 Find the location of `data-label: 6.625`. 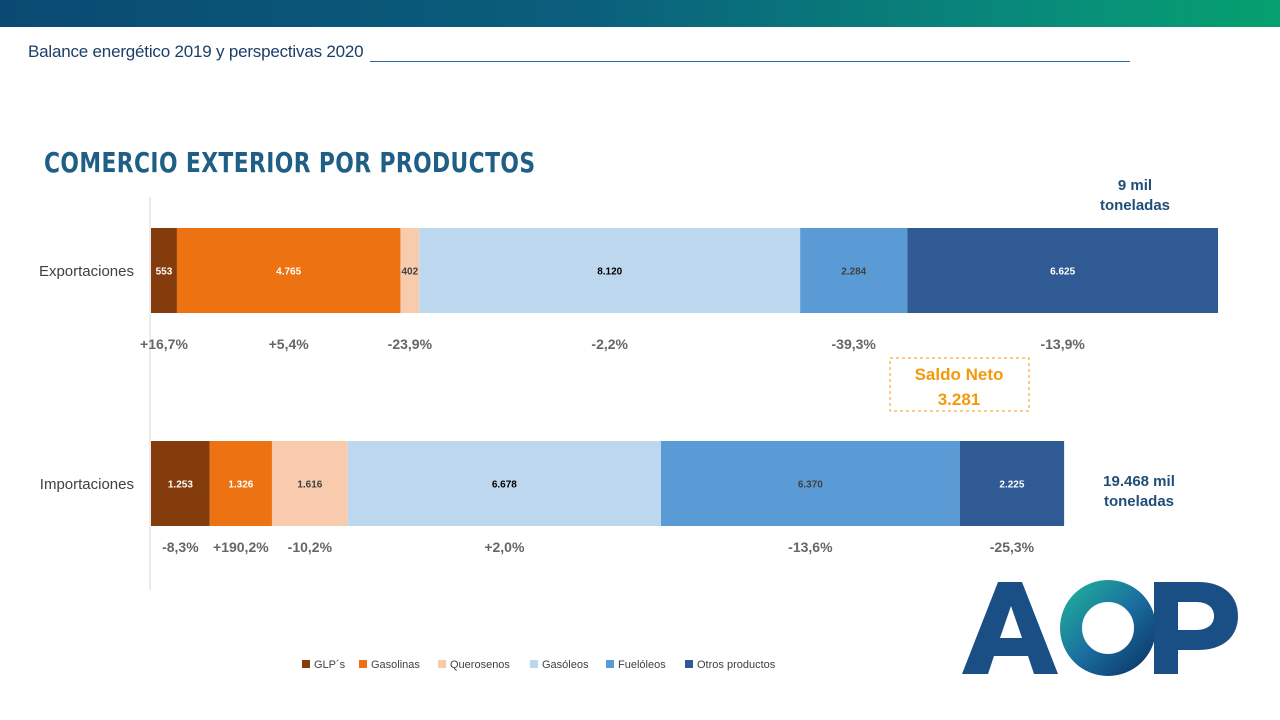

data-label: 6.625 is located at coordinates (1062, 272).